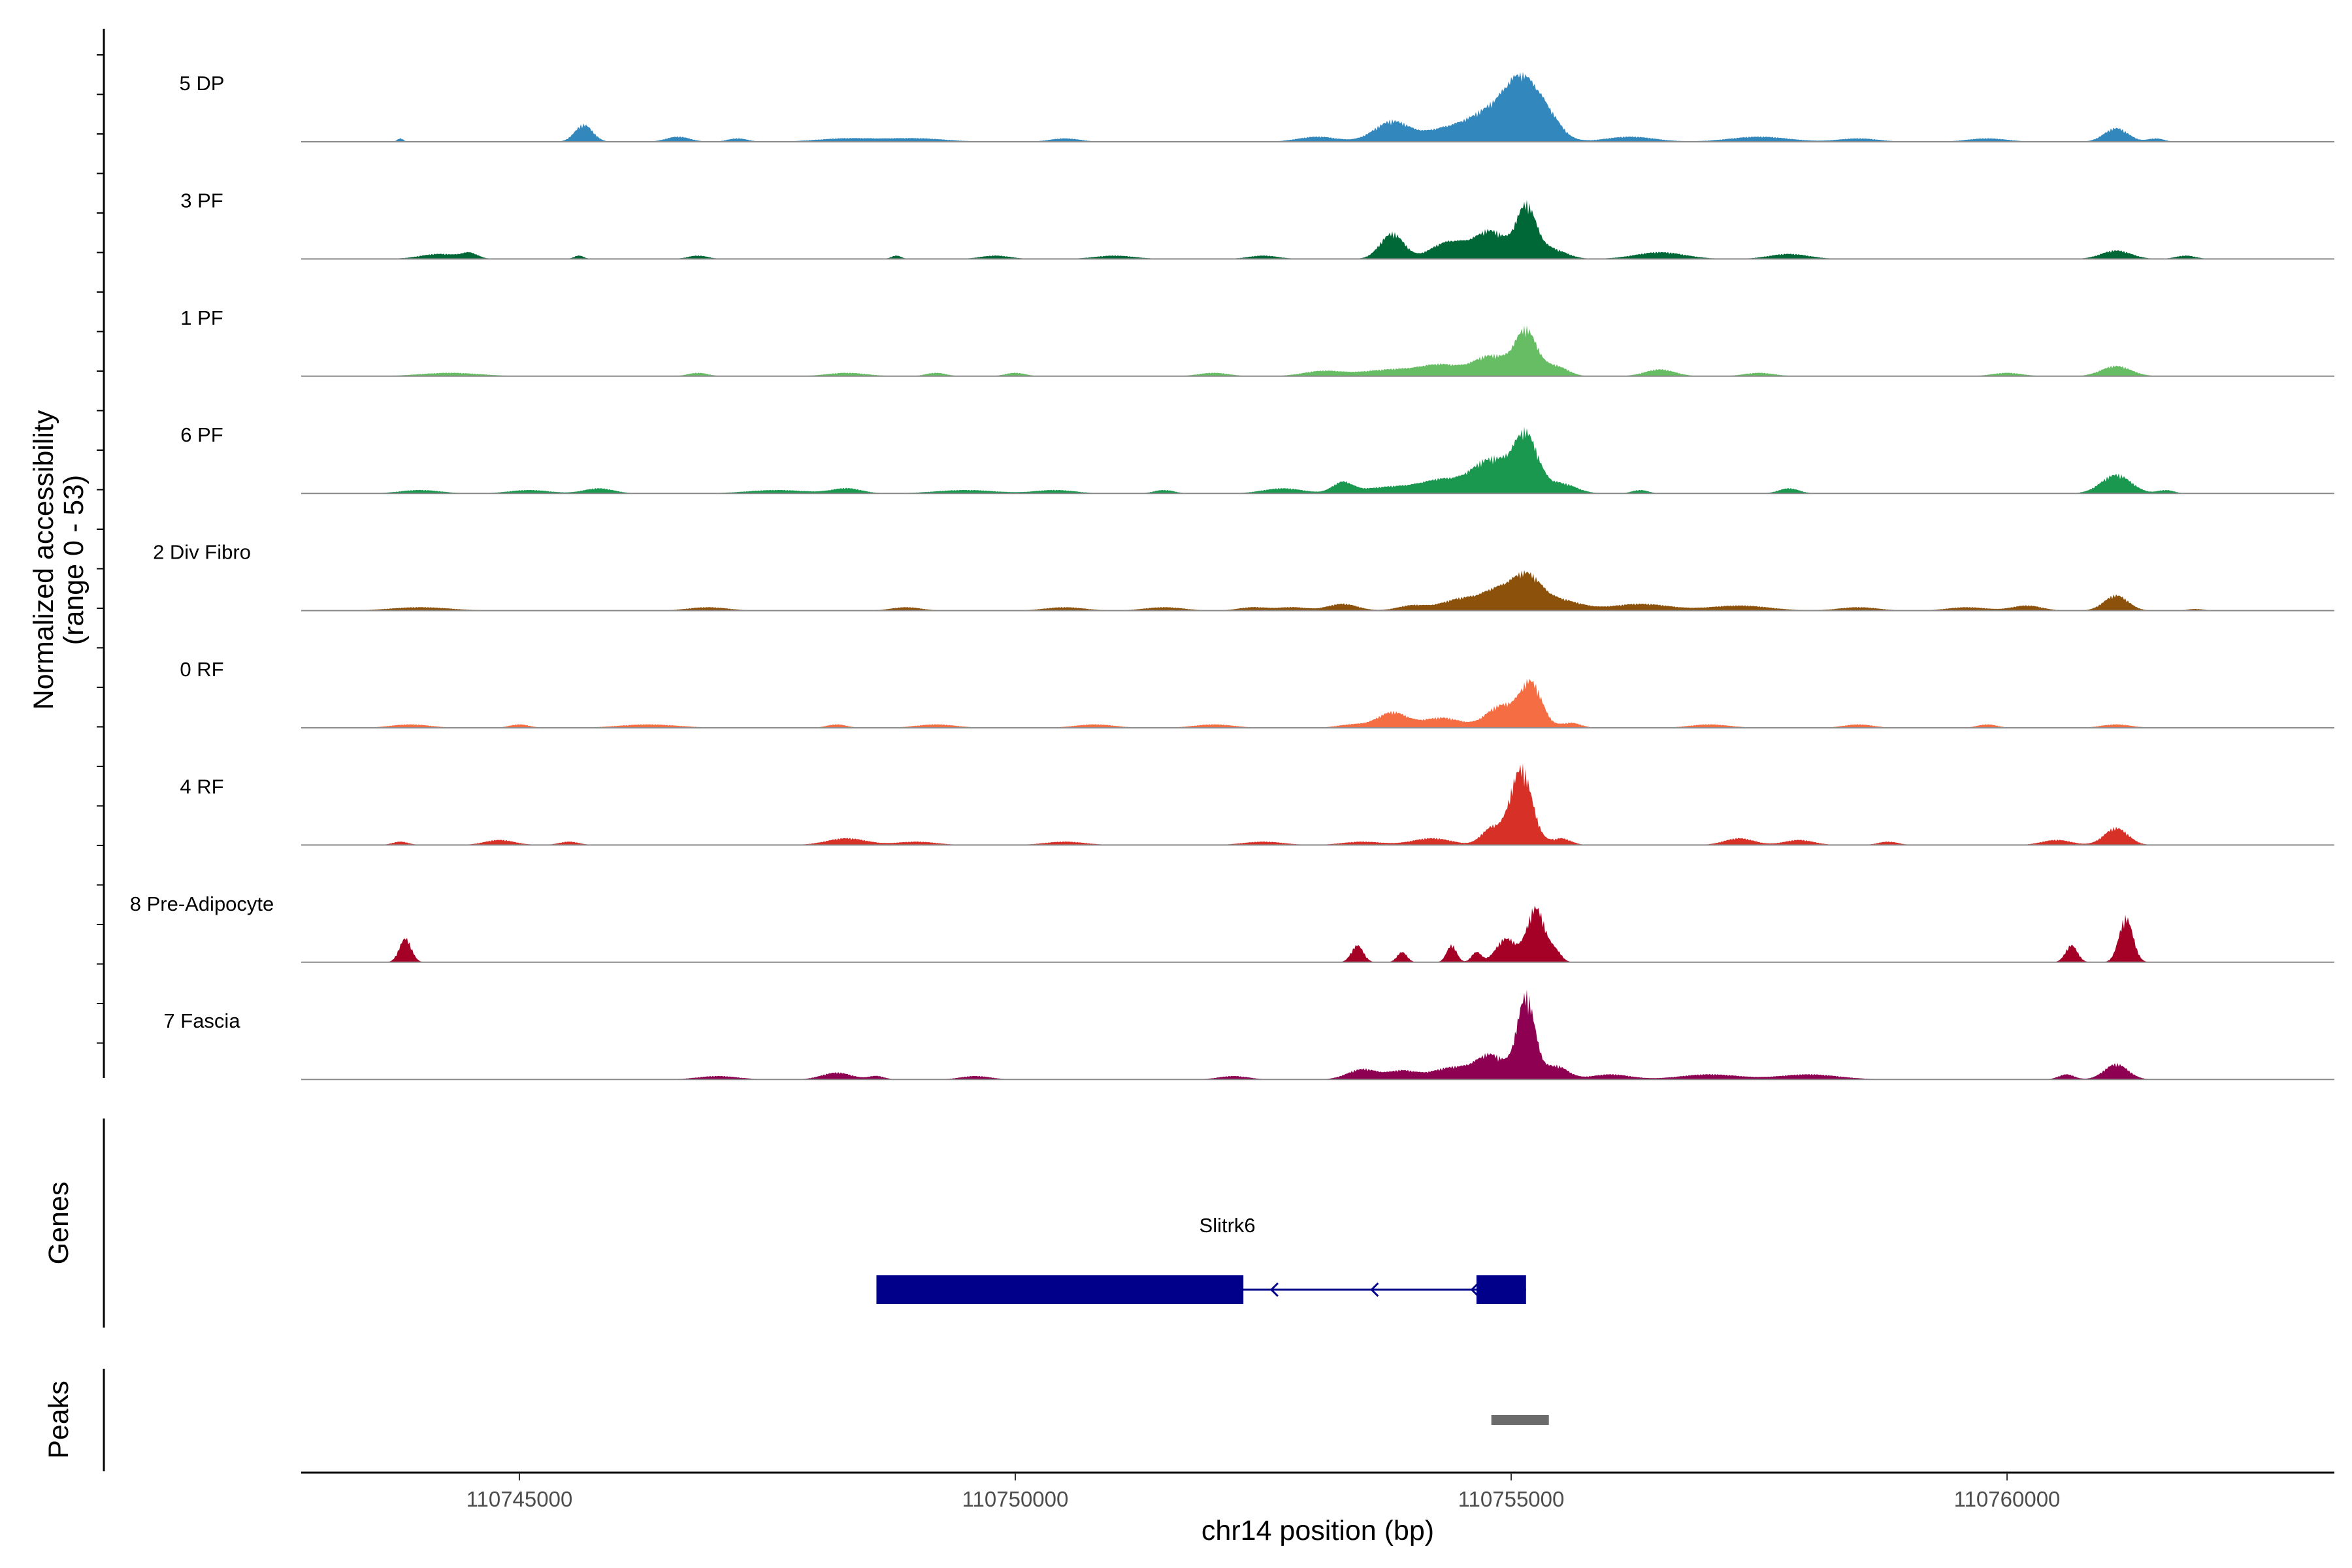 Image resolution: width=2352 pixels, height=1568 pixels. Describe the element at coordinates (1228, 1225) in the screenshot. I see `gene-label: Slitrk6` at that location.